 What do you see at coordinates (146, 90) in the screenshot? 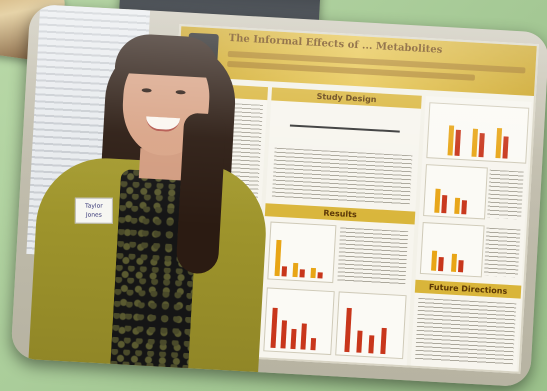
I see `left-eye` at bounding box center [146, 90].